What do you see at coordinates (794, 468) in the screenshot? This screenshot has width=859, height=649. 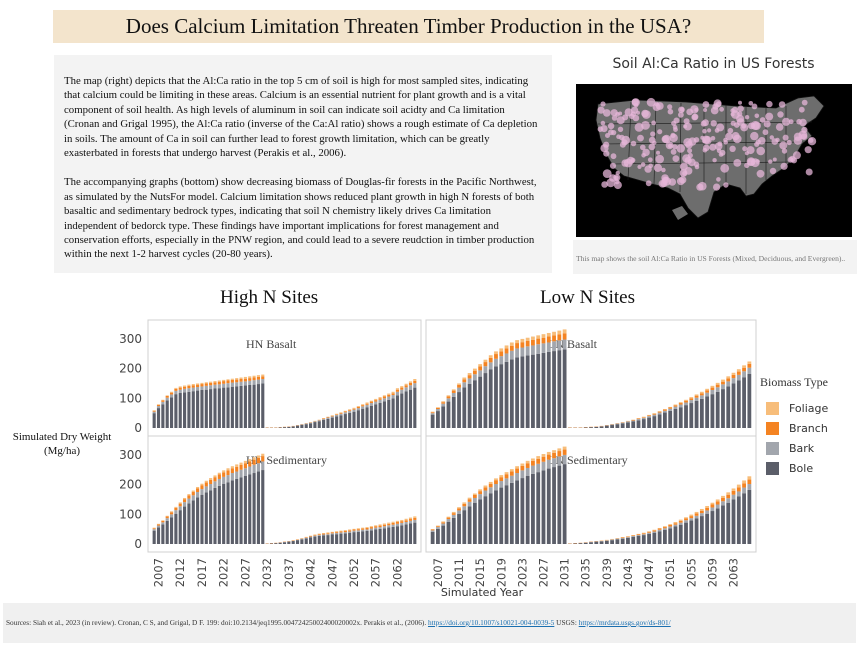 I see `legend-item-bole: Bole` at bounding box center [794, 468].